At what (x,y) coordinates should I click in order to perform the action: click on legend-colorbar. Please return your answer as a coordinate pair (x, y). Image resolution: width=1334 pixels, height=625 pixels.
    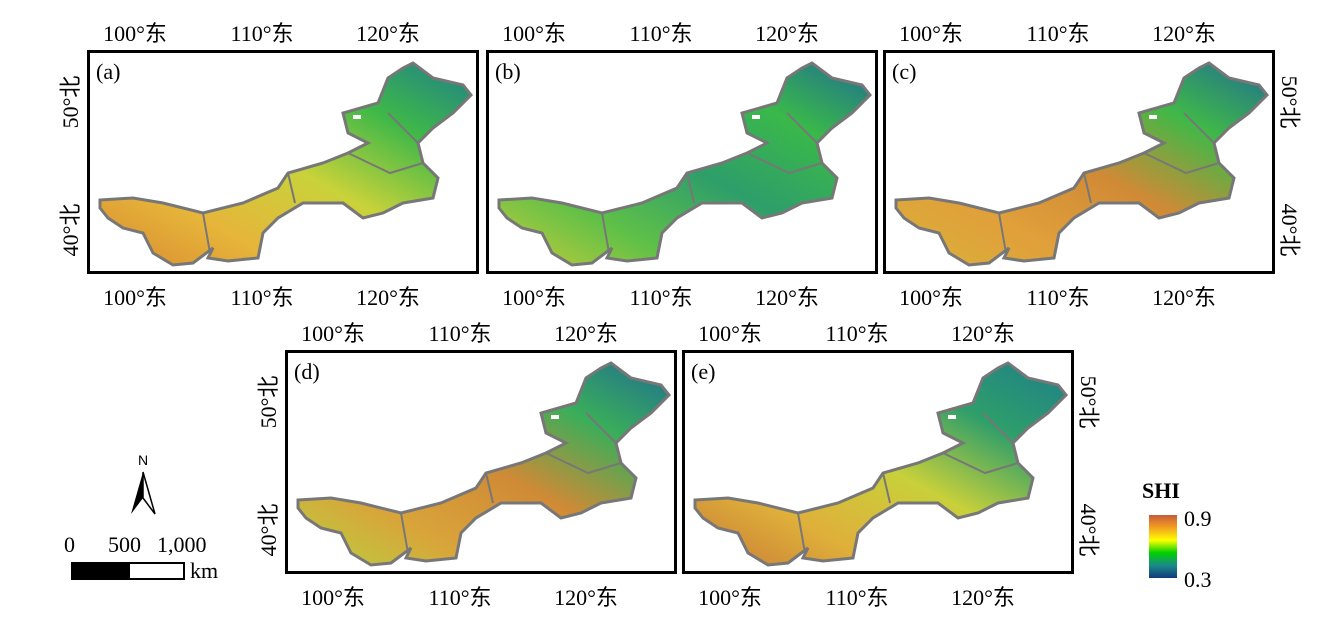
    Looking at the image, I should click on (1163, 546).